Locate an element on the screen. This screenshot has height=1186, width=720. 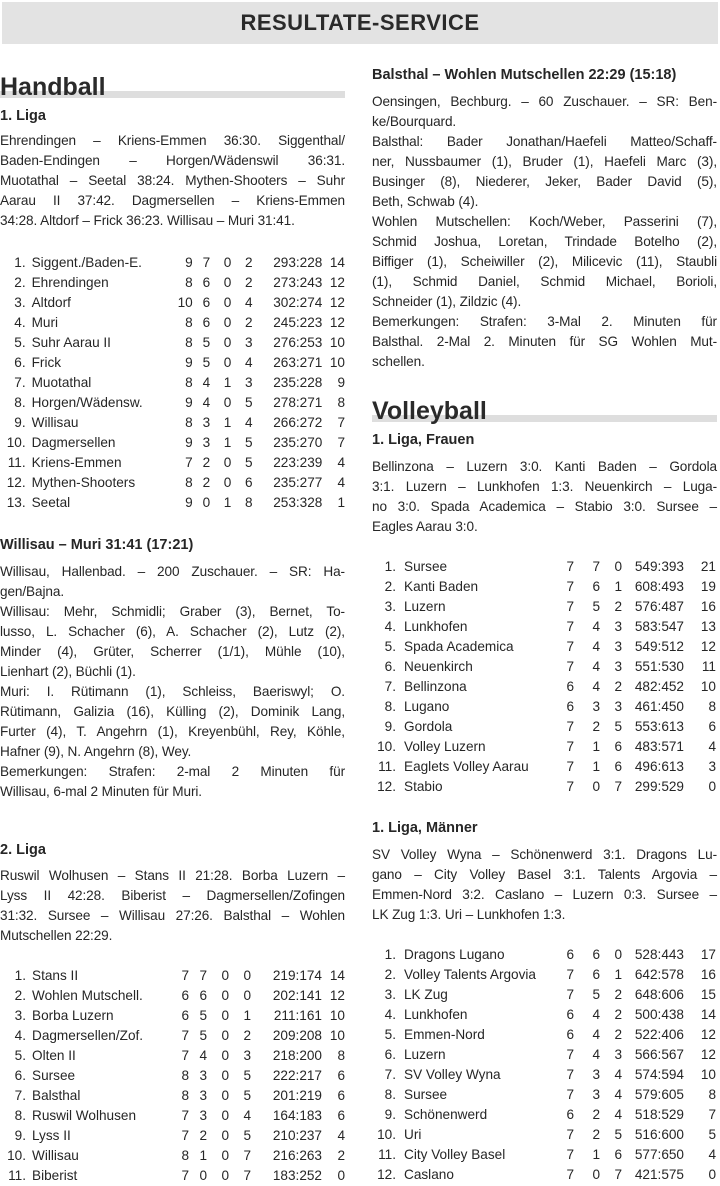
cell-sets: 496:613 is located at coordinates (659, 766).